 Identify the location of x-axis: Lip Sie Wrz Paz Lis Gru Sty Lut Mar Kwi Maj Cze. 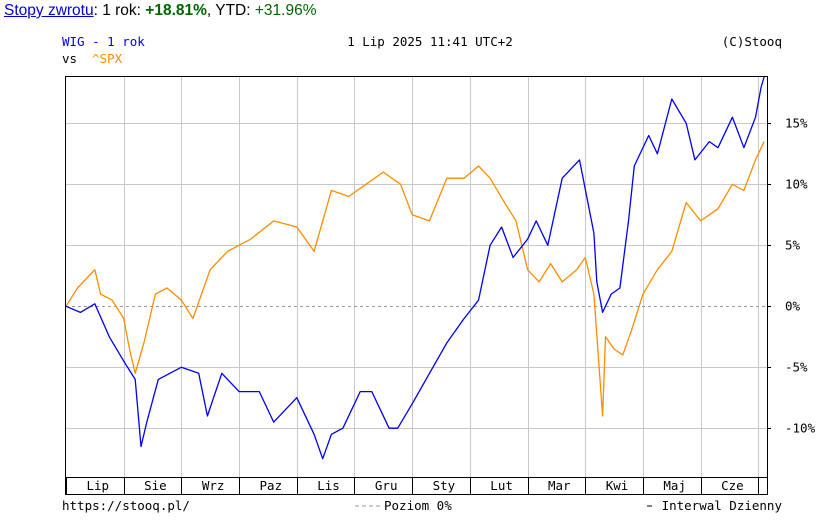
(416, 486).